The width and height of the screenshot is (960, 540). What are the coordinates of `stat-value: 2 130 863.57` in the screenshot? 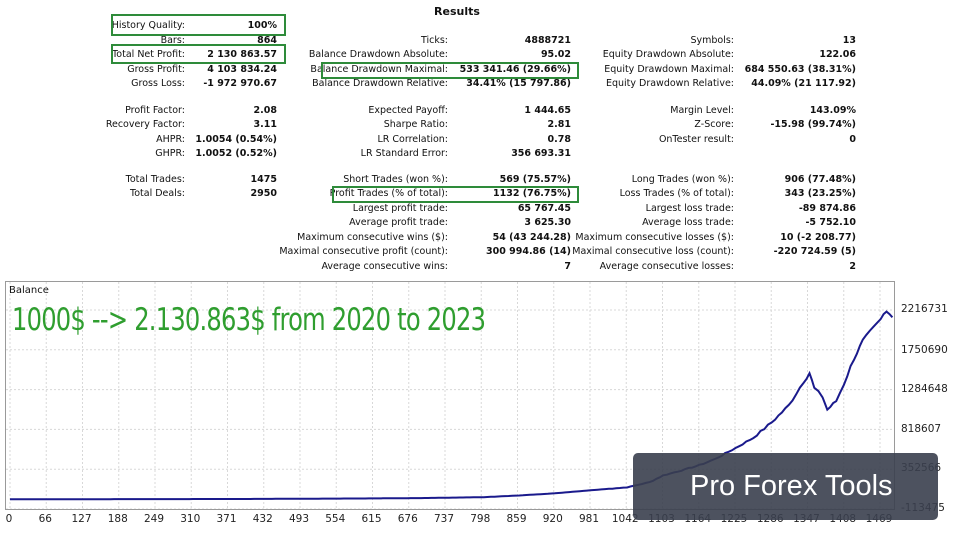 It's located at (242, 54).